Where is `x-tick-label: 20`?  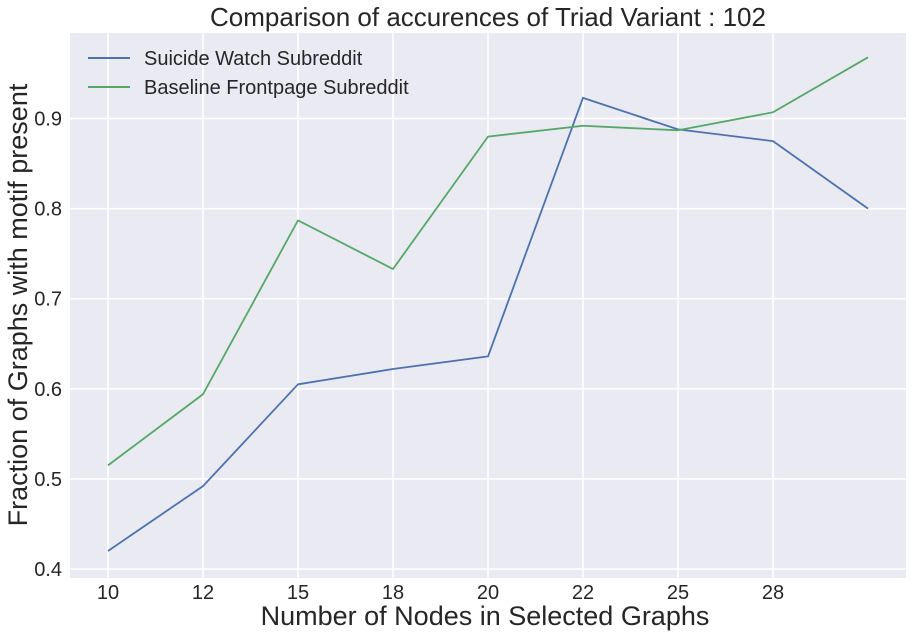
x-tick-label: 20 is located at coordinates (488, 593).